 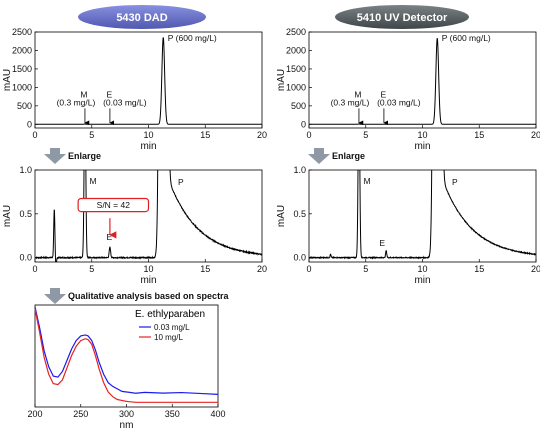 What do you see at coordinates (34, 414) in the screenshot?
I see `x-tick-label: 200` at bounding box center [34, 414].